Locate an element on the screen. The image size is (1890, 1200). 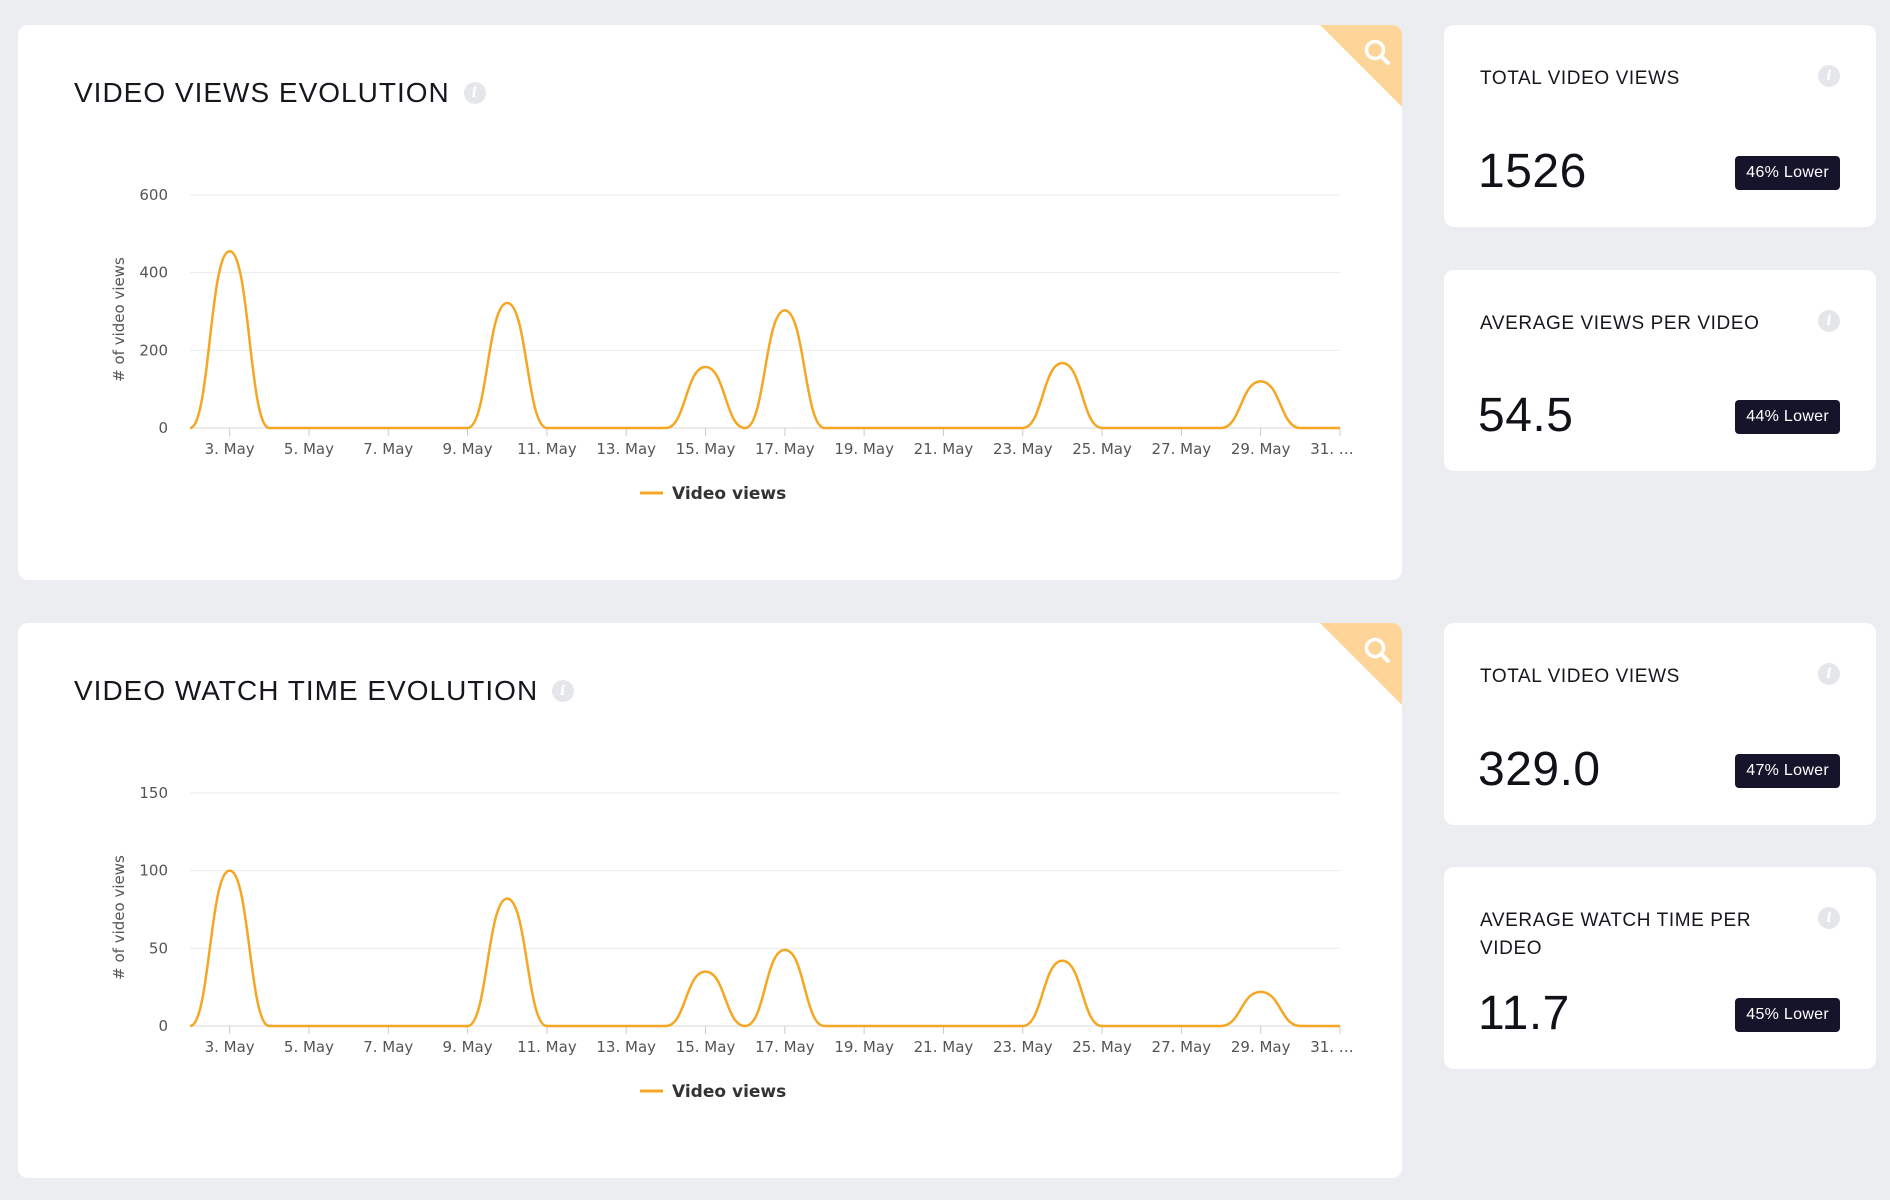
comparison-badge: 46% Lower is located at coordinates (1787, 173).